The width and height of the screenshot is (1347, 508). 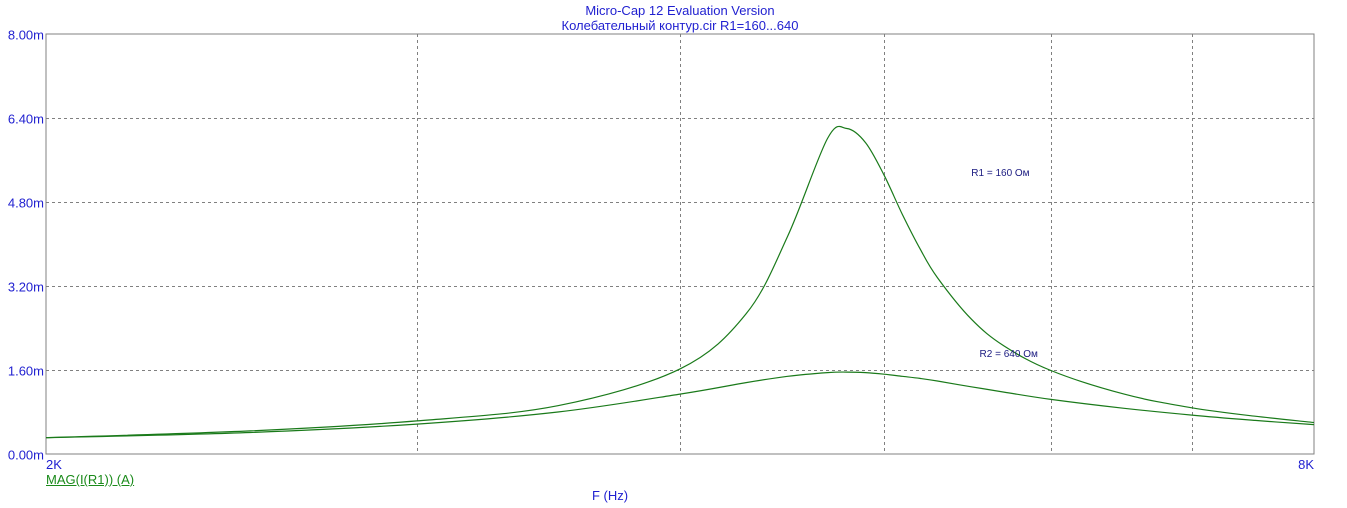 I want to click on chart-subtitle: Колебательный контур.cir R1=160...640, so click(x=680, y=25).